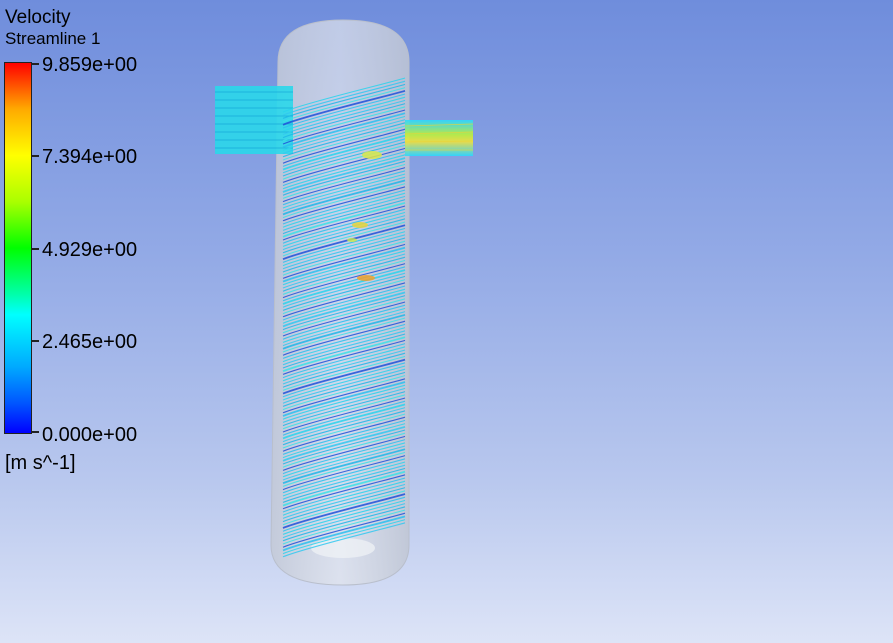  Describe the element at coordinates (90, 342) in the screenshot. I see `colorbar-label-4: 2.465e+00` at that location.